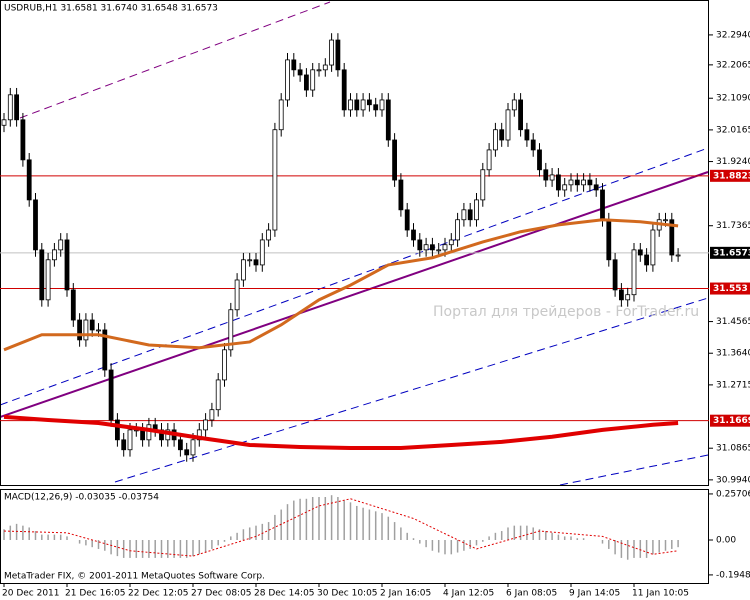 This screenshot has width=750, height=600. What do you see at coordinates (733, 99) in the screenshot?
I see `y-tick-label: 32.1090` at bounding box center [733, 99].